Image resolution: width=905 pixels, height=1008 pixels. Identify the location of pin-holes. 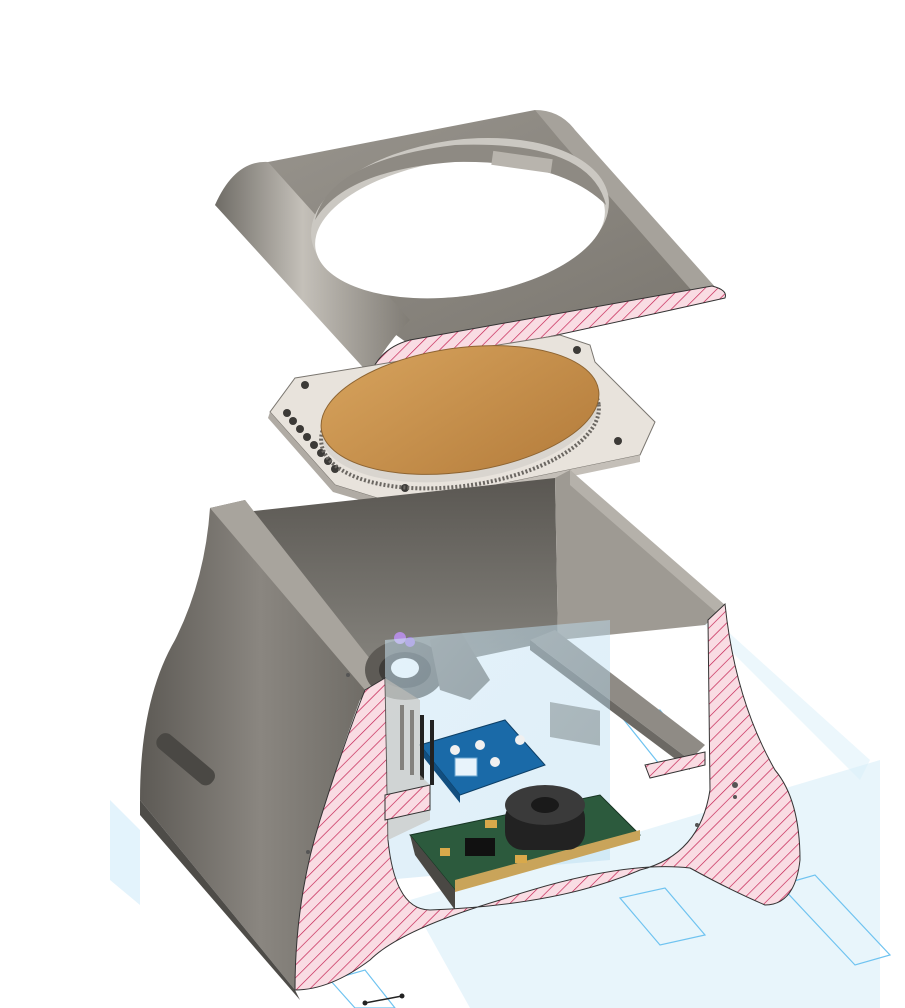
(452, 419).